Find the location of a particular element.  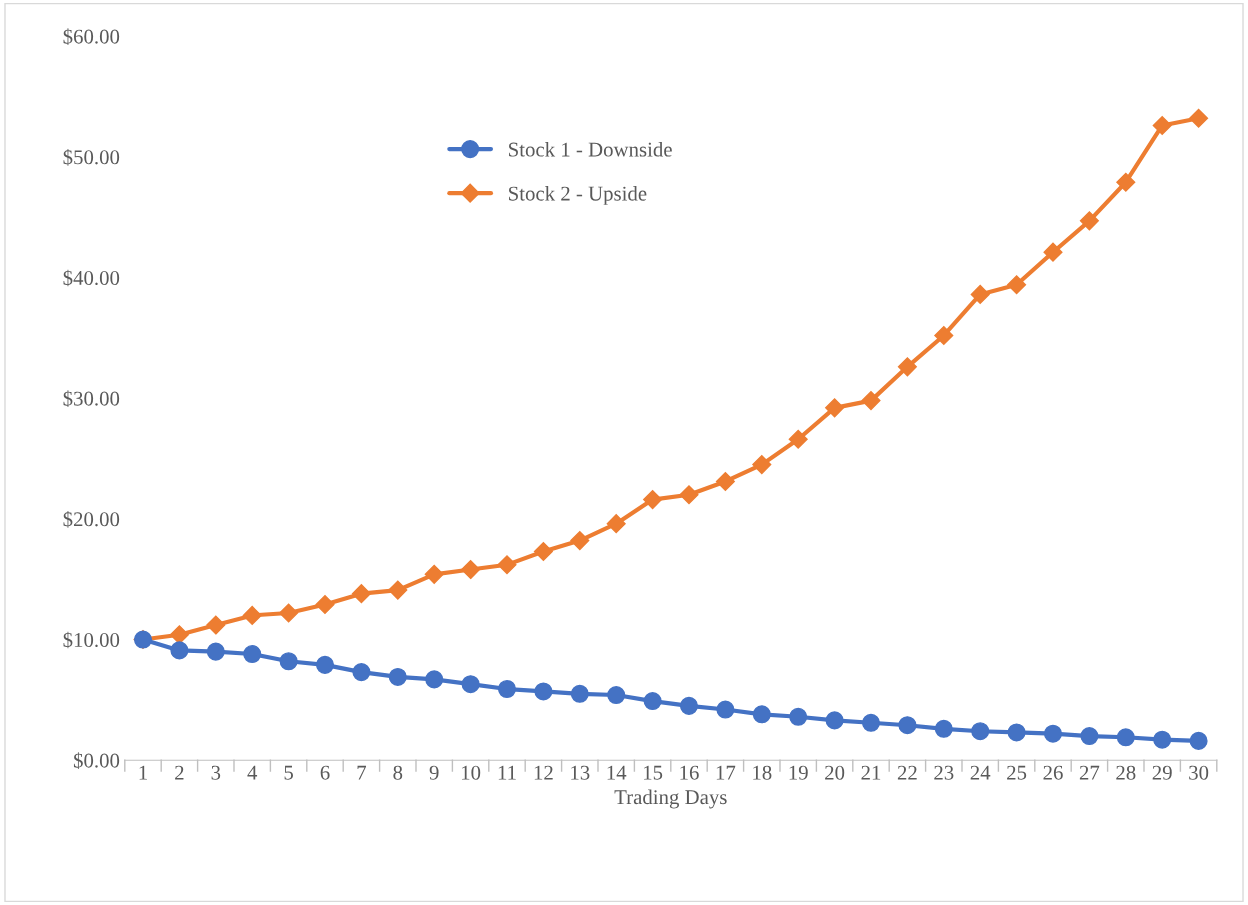

y-tick-label: $10.00 is located at coordinates (91, 640).